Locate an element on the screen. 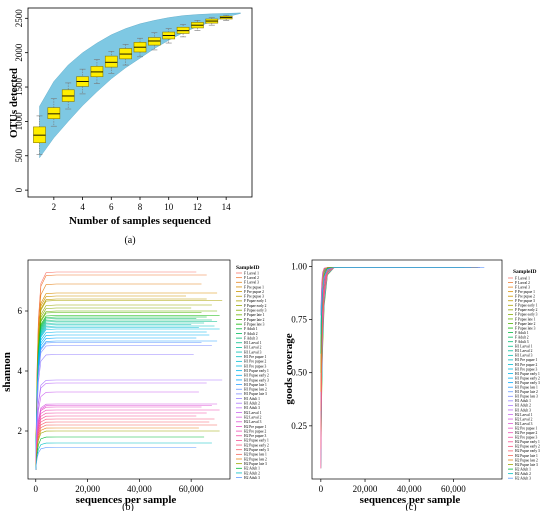 Image resolution: width=550 pixels, height=511 pixels. legend-label: H1 Adult 3 is located at coordinates (252, 408).